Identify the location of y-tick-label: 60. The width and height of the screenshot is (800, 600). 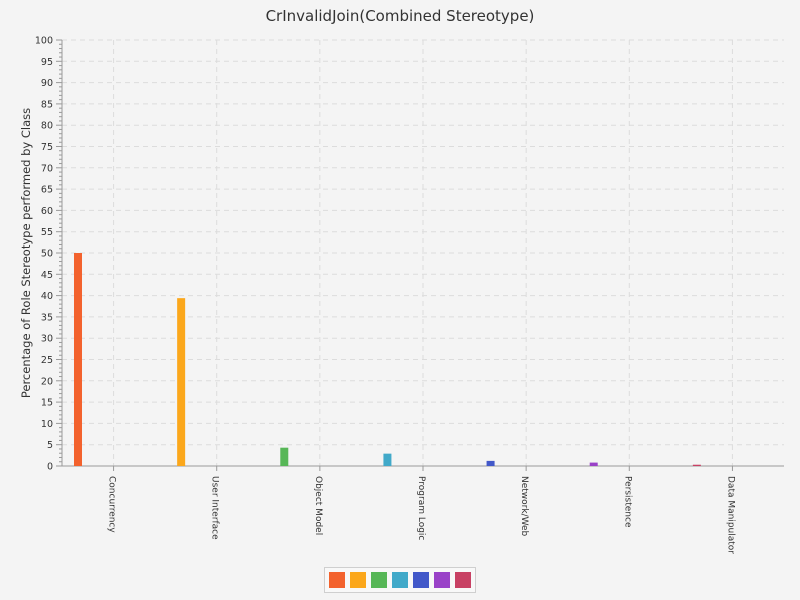
(47, 211).